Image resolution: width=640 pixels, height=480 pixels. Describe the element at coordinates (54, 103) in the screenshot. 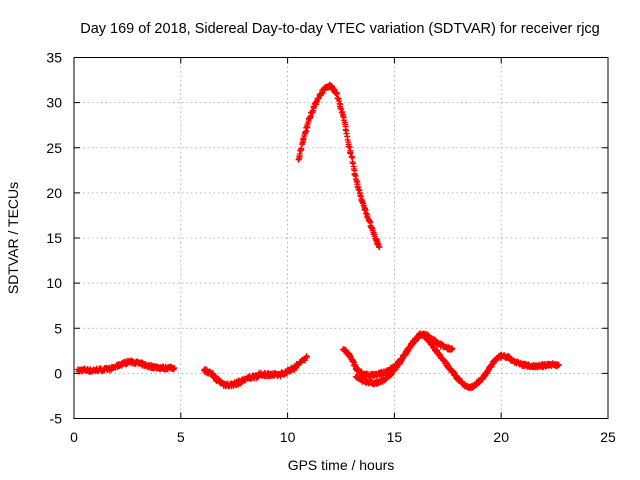

I see `y-tick-label: 30` at that location.